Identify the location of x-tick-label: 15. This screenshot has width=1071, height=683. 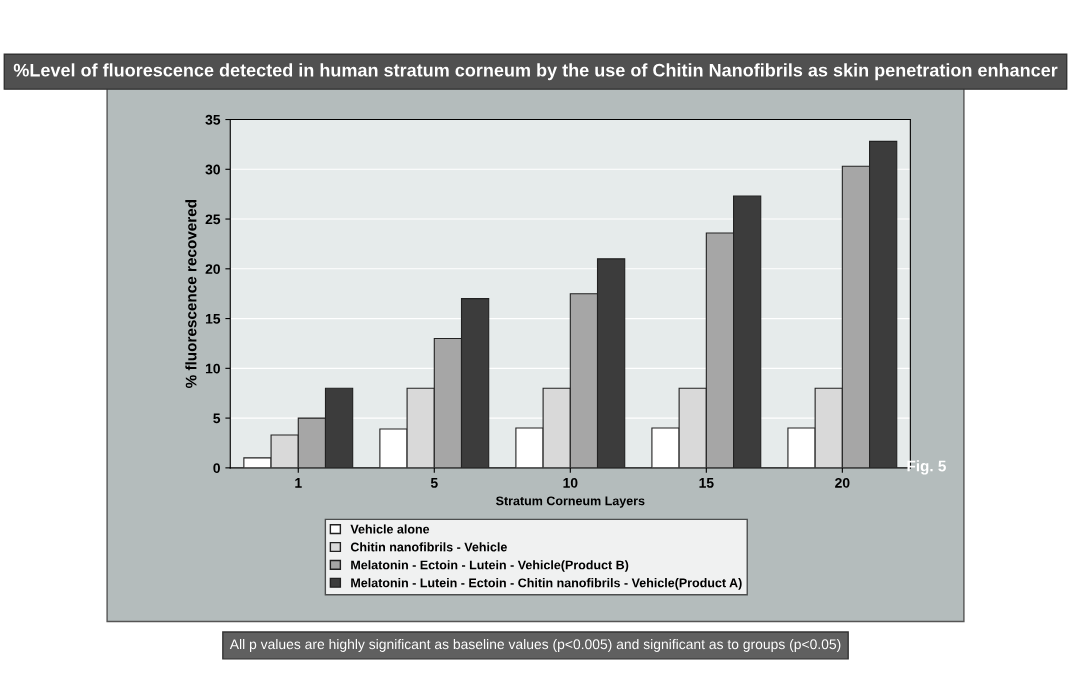
(706, 483).